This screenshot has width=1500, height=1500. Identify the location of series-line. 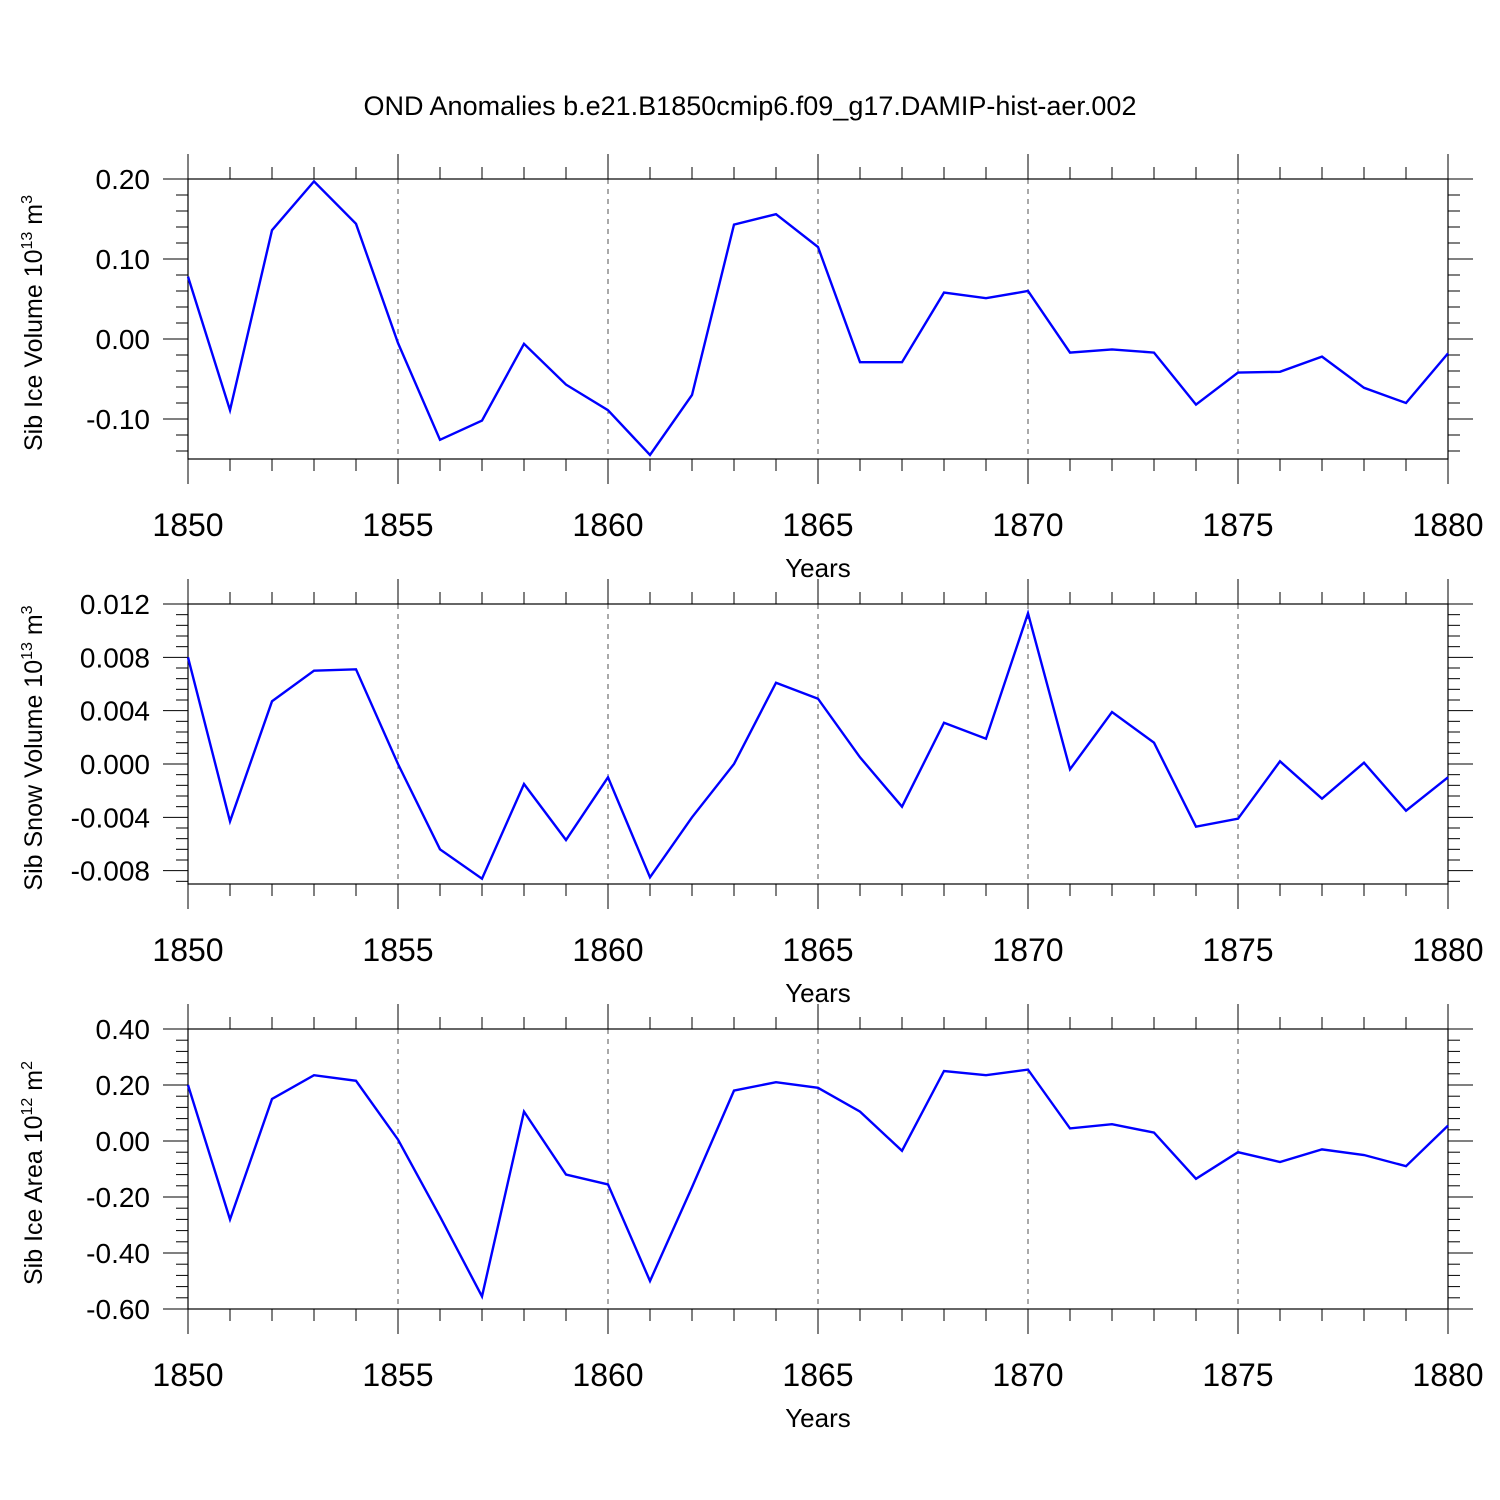
(817, 1184).